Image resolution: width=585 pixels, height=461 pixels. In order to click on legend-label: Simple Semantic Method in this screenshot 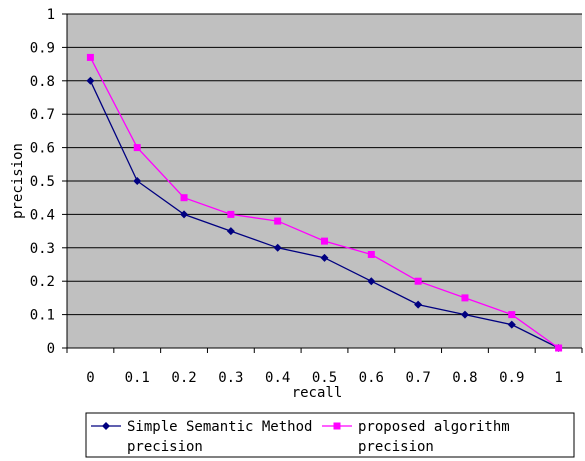, I will do `click(219, 427)`.